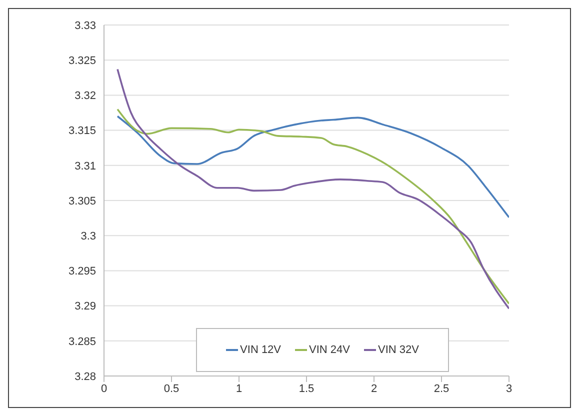  What do you see at coordinates (442, 388) in the screenshot?
I see `x-tick-label: 2.5` at bounding box center [442, 388].